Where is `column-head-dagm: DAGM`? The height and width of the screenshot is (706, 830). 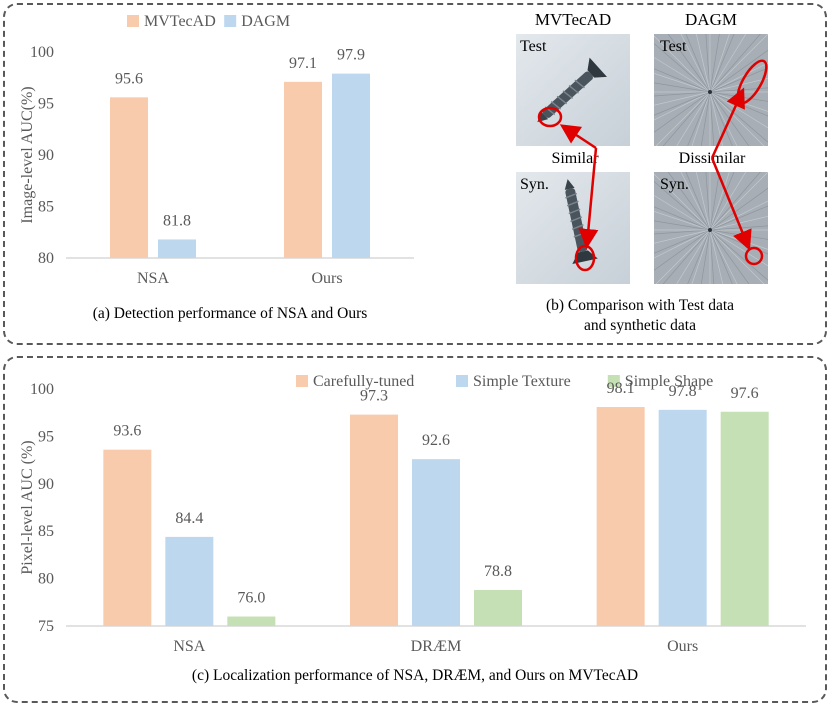 column-head-dagm: DAGM is located at coordinates (711, 19).